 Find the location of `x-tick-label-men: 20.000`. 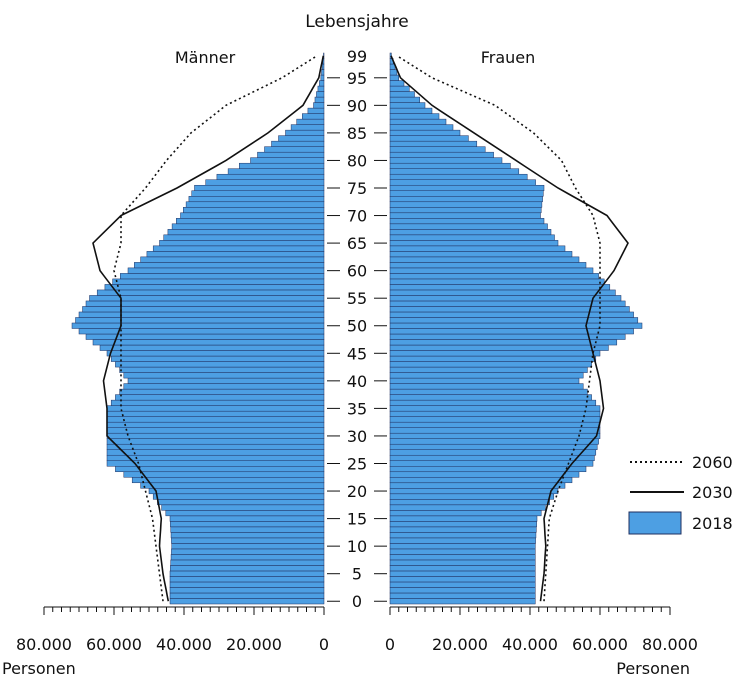

x-tick-label-men: 20.000 is located at coordinates (254, 644).